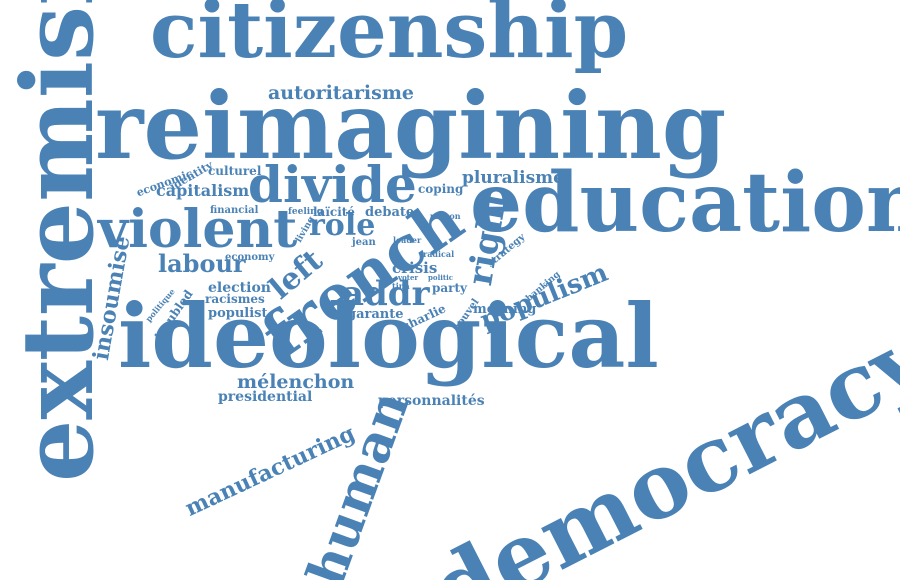 The height and width of the screenshot is (580, 900). I want to click on word-election: election, so click(239, 288).